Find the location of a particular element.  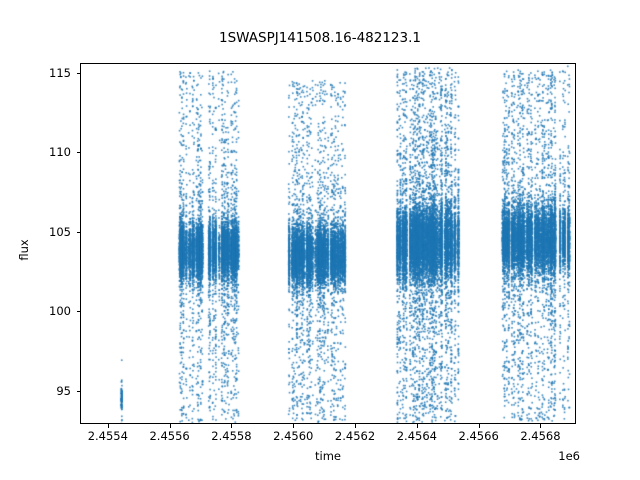

x-tick-label: 2.4564 is located at coordinates (416, 436).